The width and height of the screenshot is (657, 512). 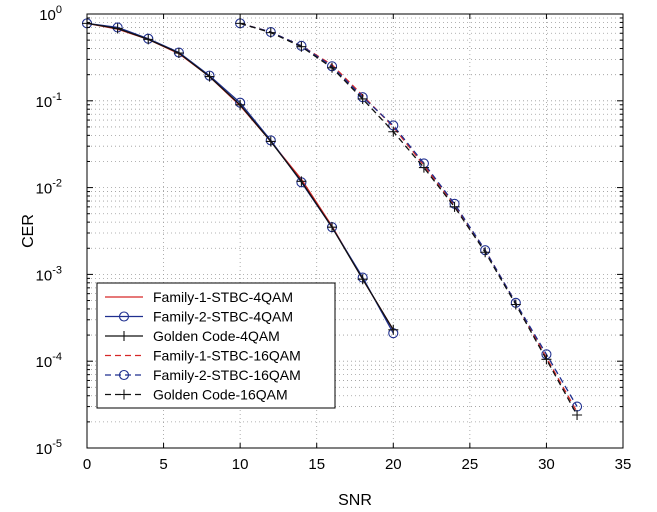 What do you see at coordinates (57, 270) in the screenshot?
I see `y-tick-exponent: -3` at bounding box center [57, 270].